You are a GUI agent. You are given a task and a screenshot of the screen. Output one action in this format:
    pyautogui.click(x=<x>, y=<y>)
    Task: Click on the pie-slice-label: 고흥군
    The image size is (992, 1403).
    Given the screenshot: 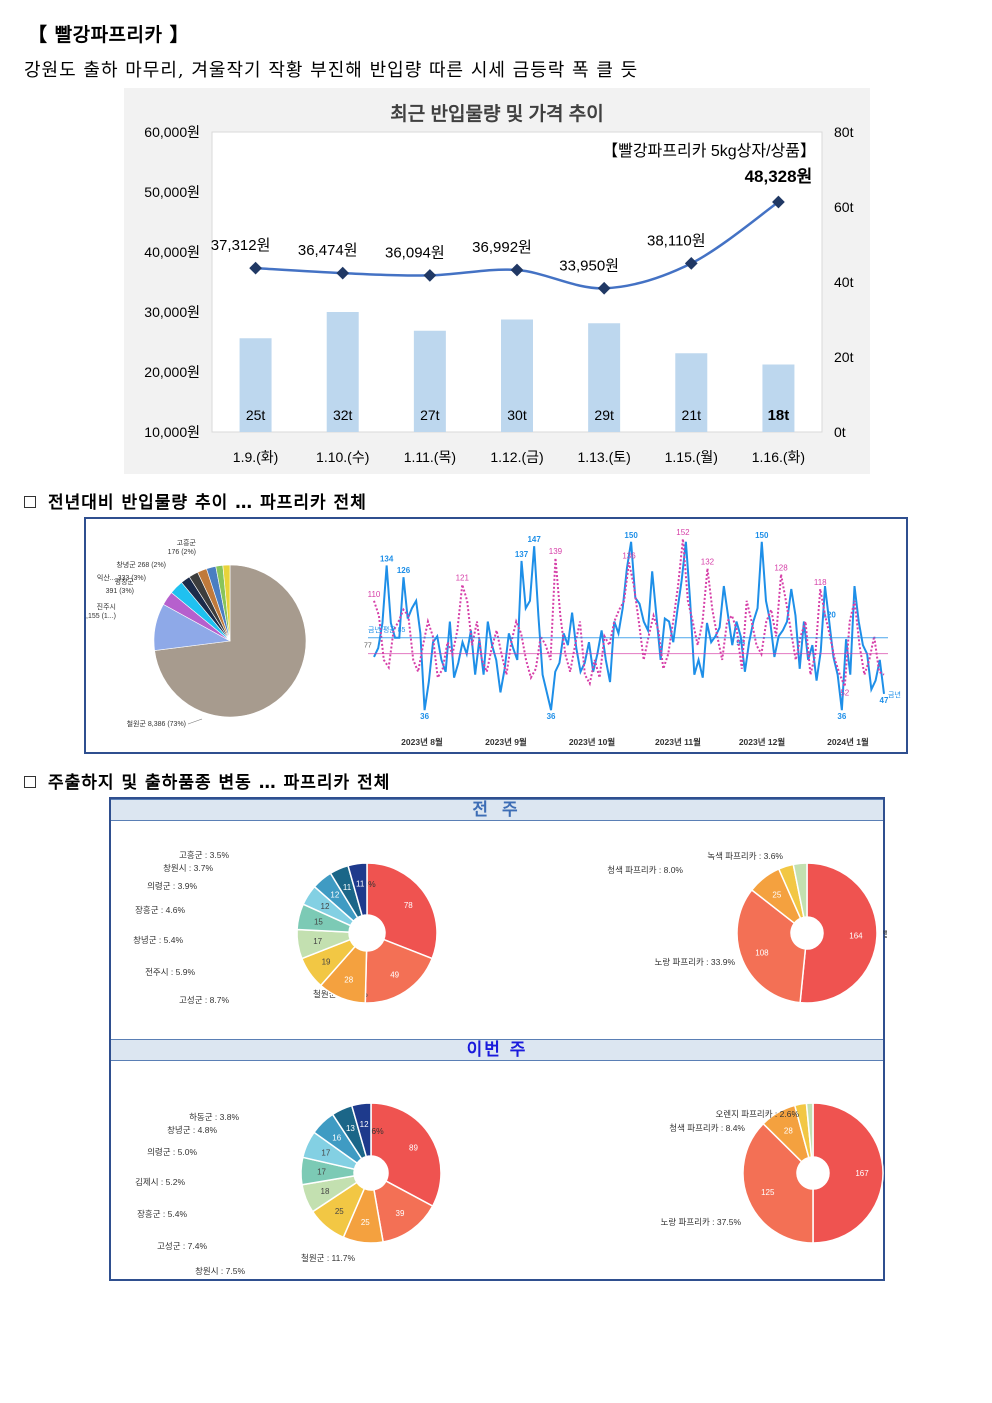 What is the action you would take?
    pyautogui.click(x=187, y=542)
    